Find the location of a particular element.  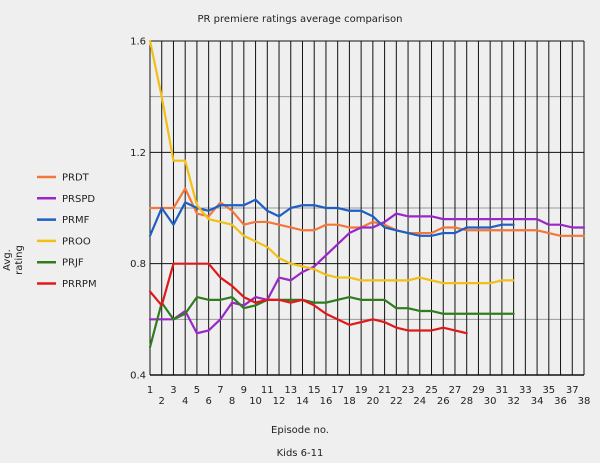

x-tick-label: 12 is located at coordinates (279, 401).